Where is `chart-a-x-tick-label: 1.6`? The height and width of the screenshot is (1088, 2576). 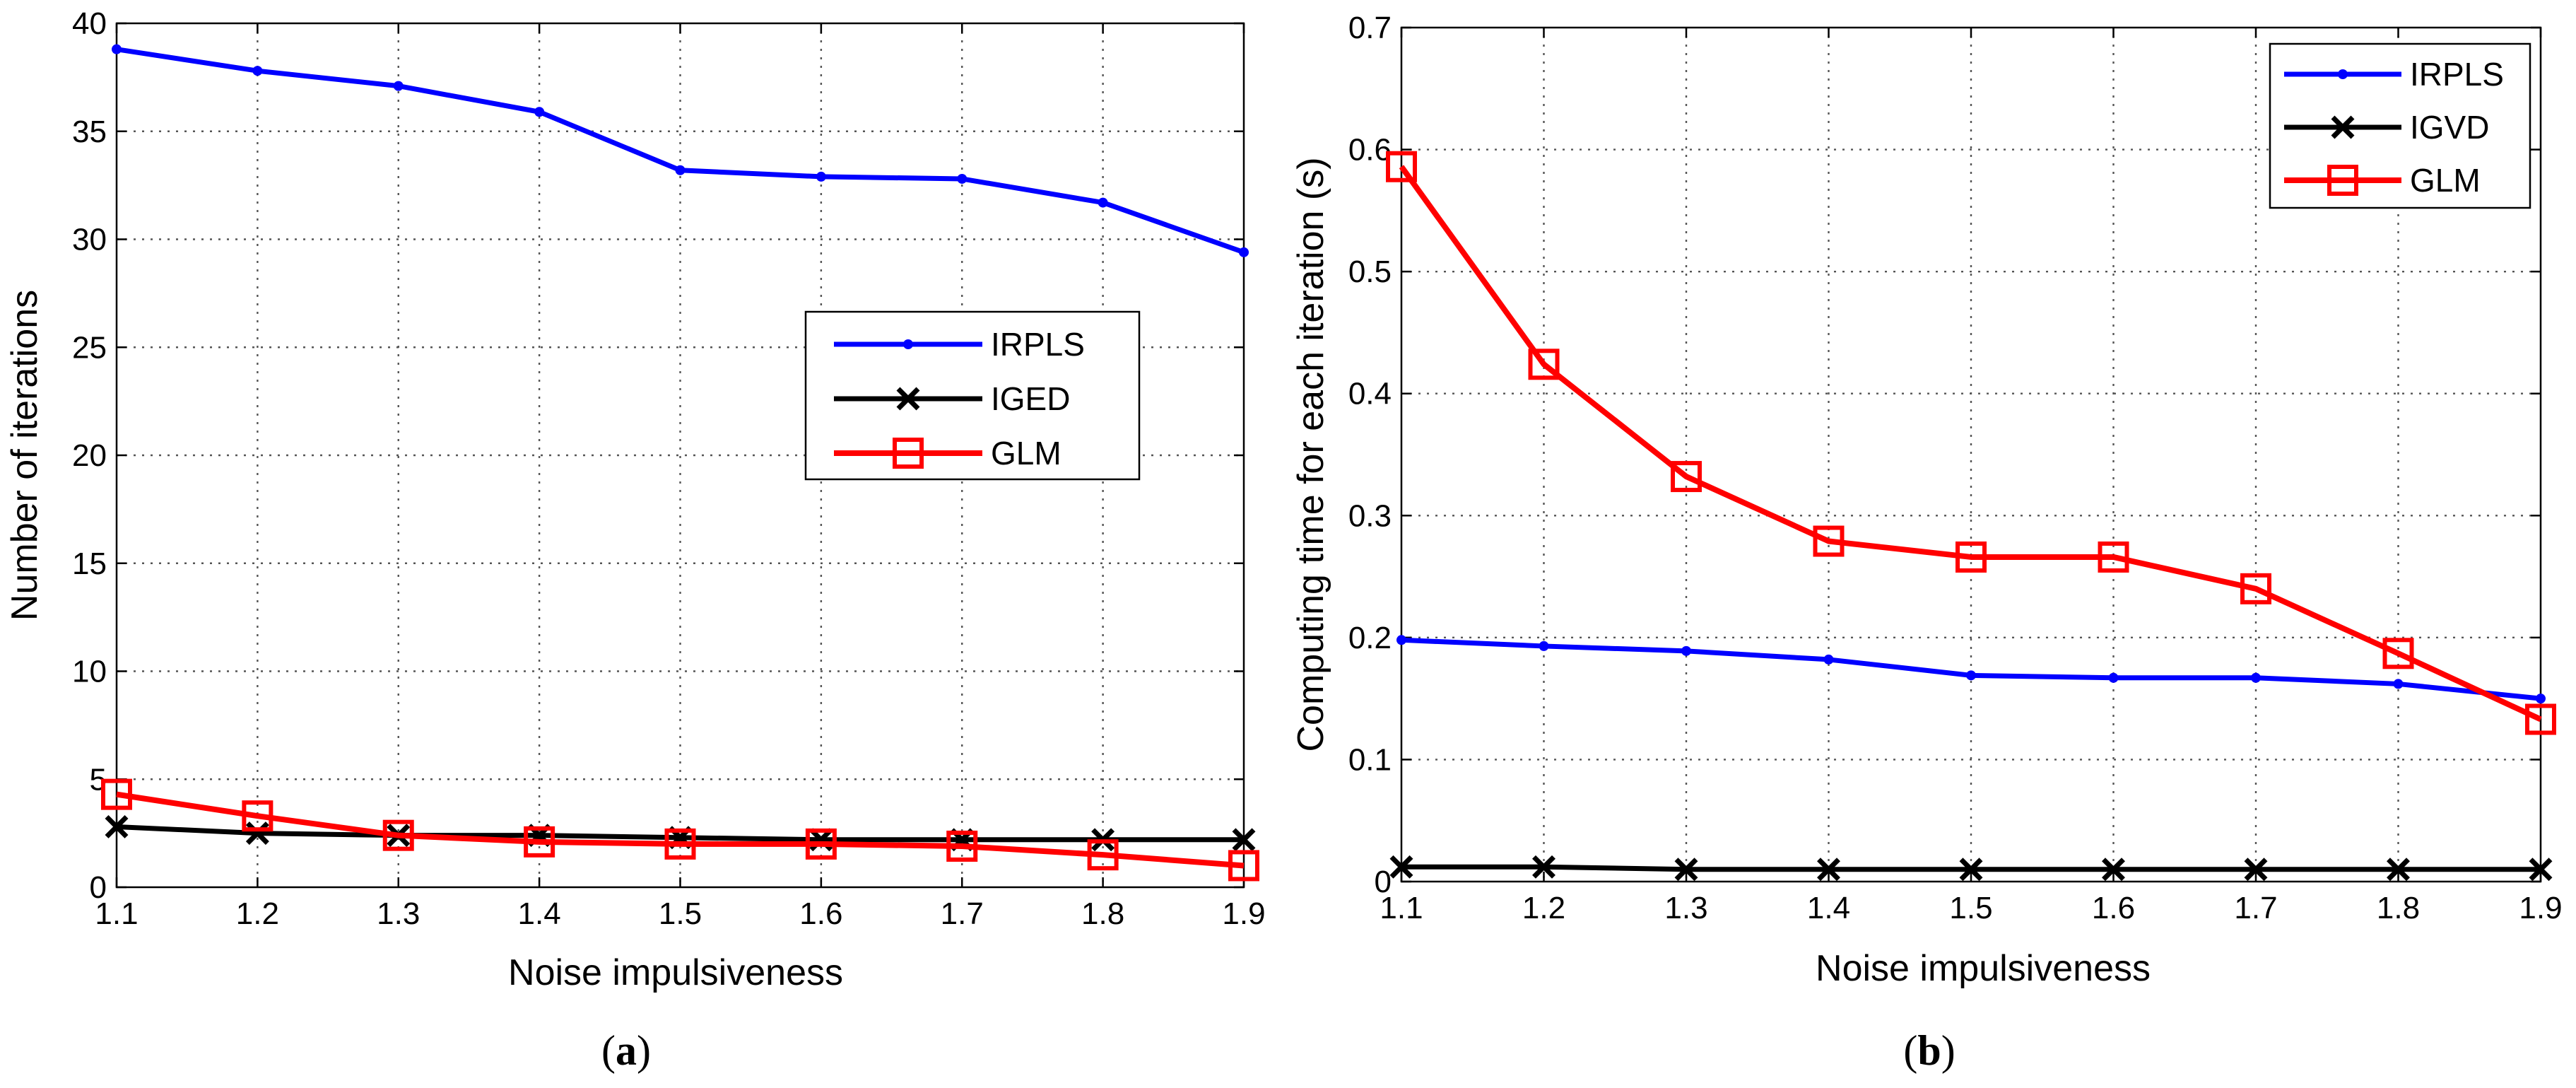 chart-a-x-tick-label: 1.6 is located at coordinates (820, 913).